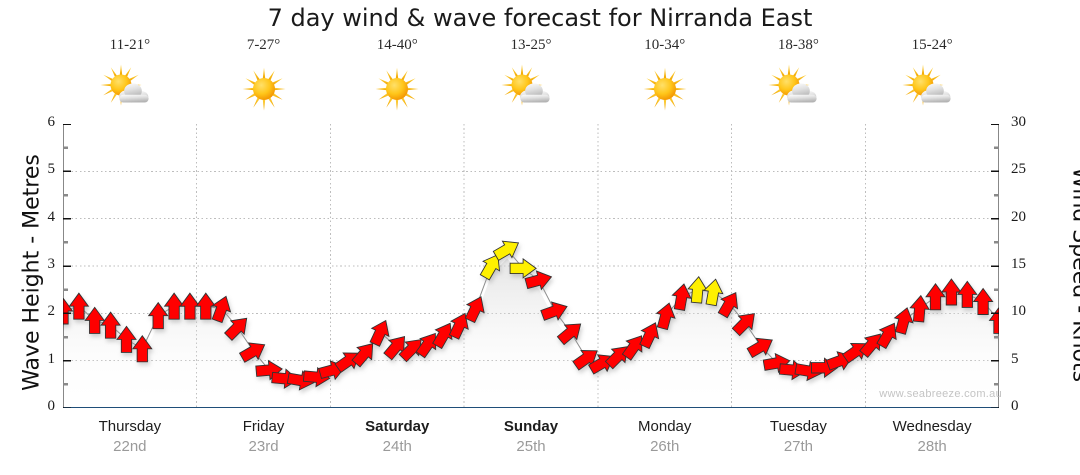 This screenshot has width=1080, height=475. What do you see at coordinates (1073, 274) in the screenshot?
I see `right-axis-title: Wind Speed - Knots` at bounding box center [1073, 274].